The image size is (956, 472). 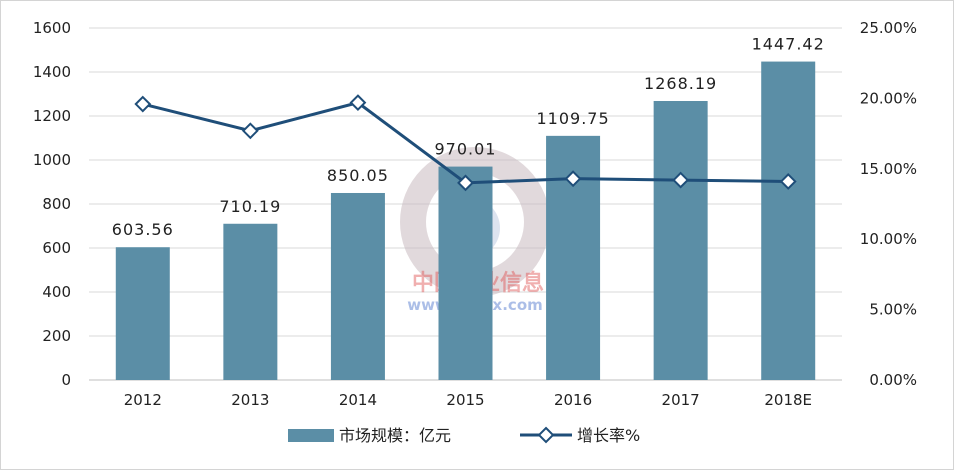 What do you see at coordinates (888, 239) in the screenshot?
I see `right-tick-label: 10.00%` at bounding box center [888, 239].